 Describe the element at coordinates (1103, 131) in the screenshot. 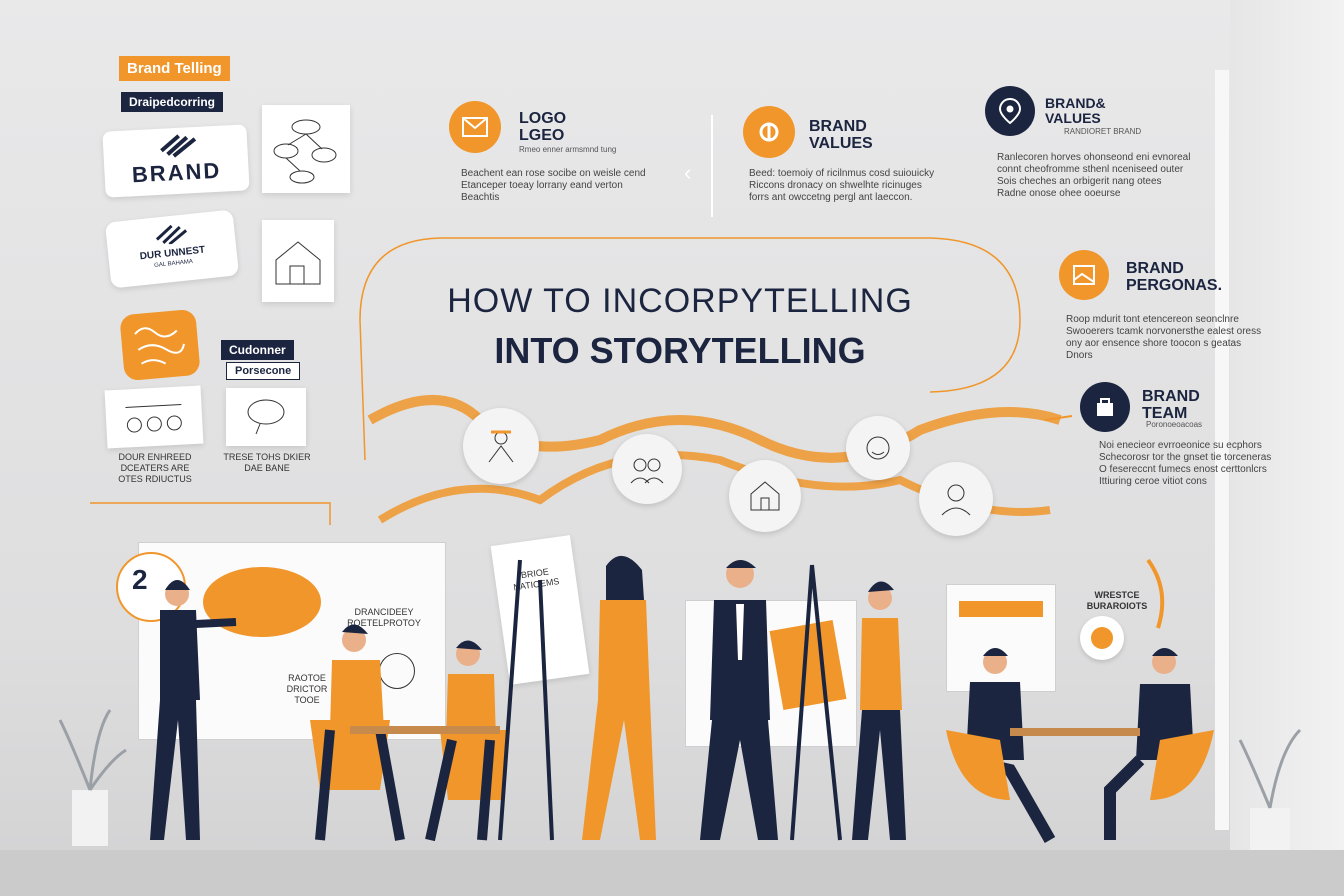

I see `brand-values-right-subtitle: RANDIORET BRAND` at that location.